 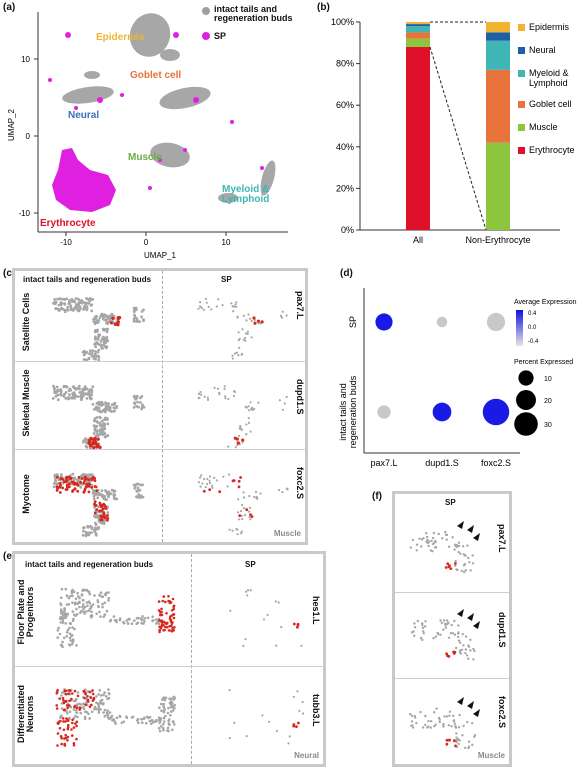 What do you see at coordinates (552, 150) in the screenshot?
I see `legend-label: Erythrocyte` at bounding box center [552, 150].